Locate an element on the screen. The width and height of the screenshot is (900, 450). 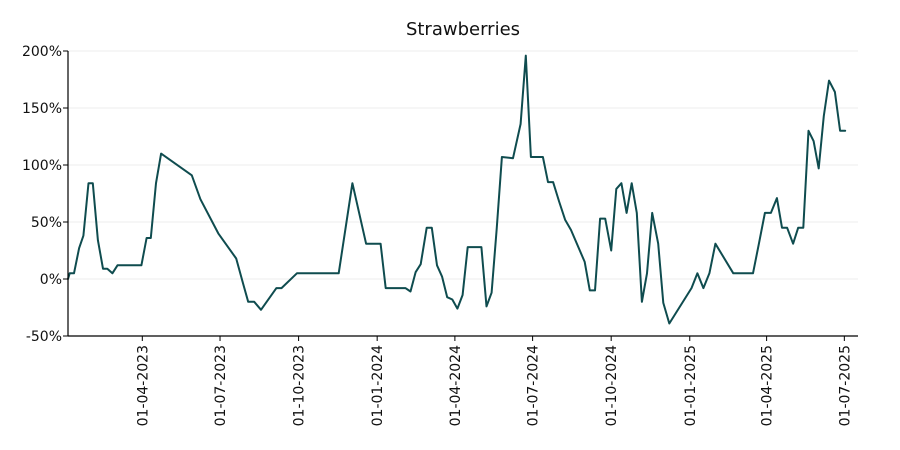
y-tick-label: 100% is located at coordinates (42, 166).